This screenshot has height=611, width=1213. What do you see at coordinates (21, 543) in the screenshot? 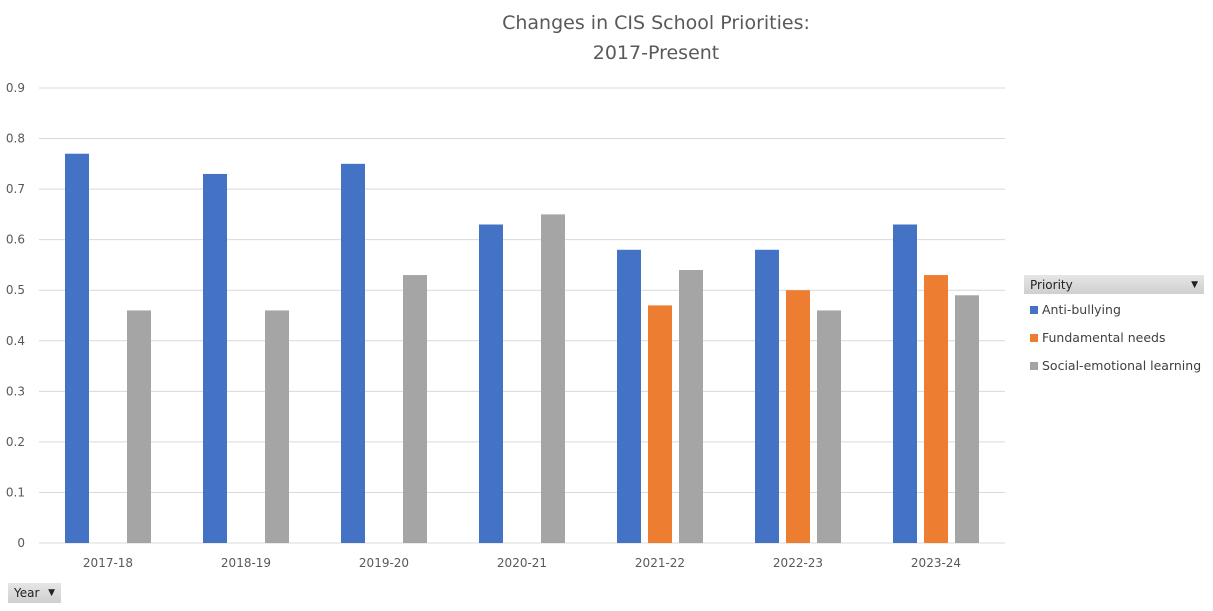
I see `y-tick-label: 0` at bounding box center [21, 543].